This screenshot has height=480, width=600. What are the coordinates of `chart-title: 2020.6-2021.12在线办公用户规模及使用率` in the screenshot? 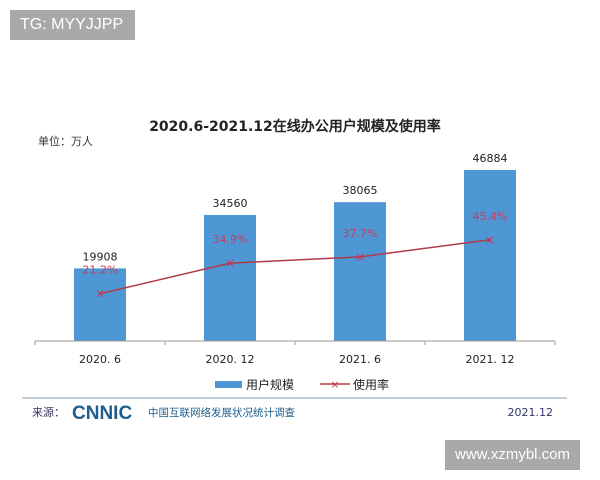 It's located at (295, 126).